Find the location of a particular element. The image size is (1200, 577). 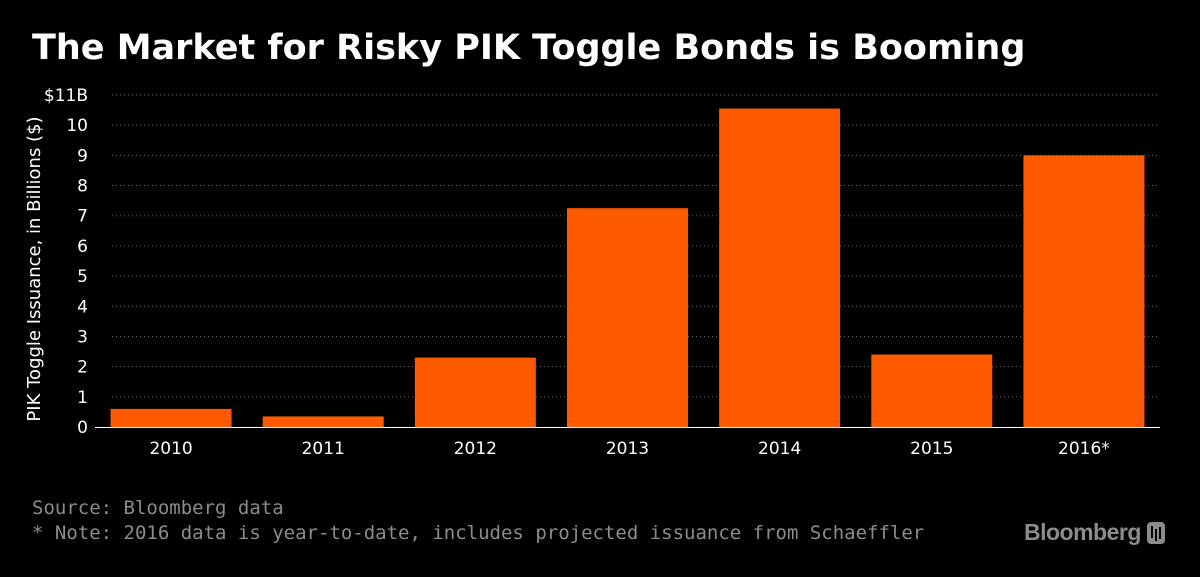

y-tick-label: $11B is located at coordinates (66, 96).